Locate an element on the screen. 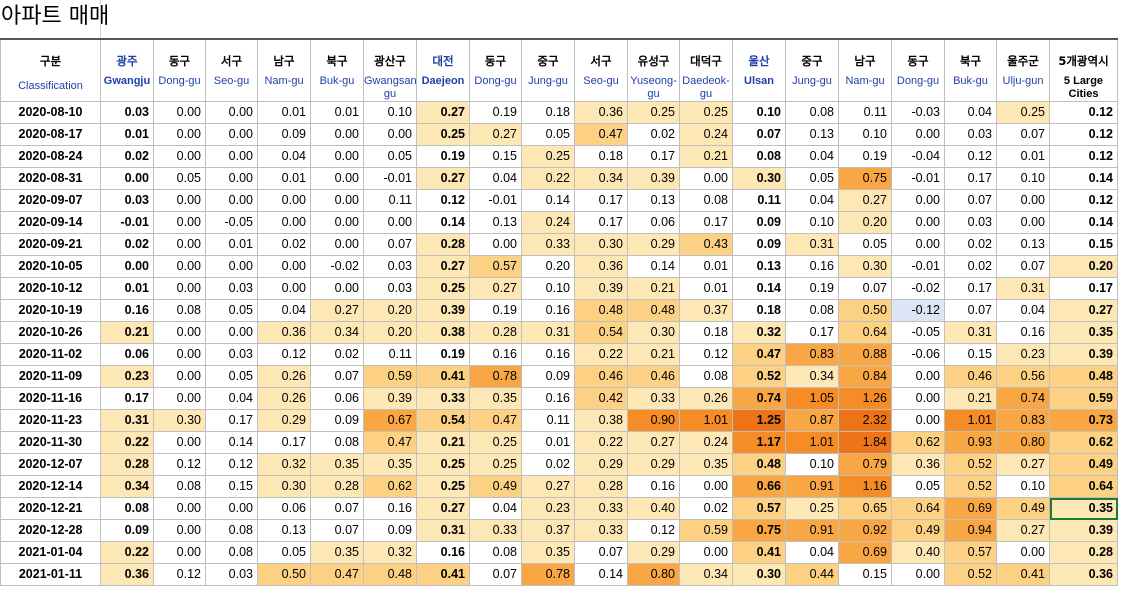 The image size is (1124, 608). row-date: 2020-09-21 is located at coordinates (50, 244).